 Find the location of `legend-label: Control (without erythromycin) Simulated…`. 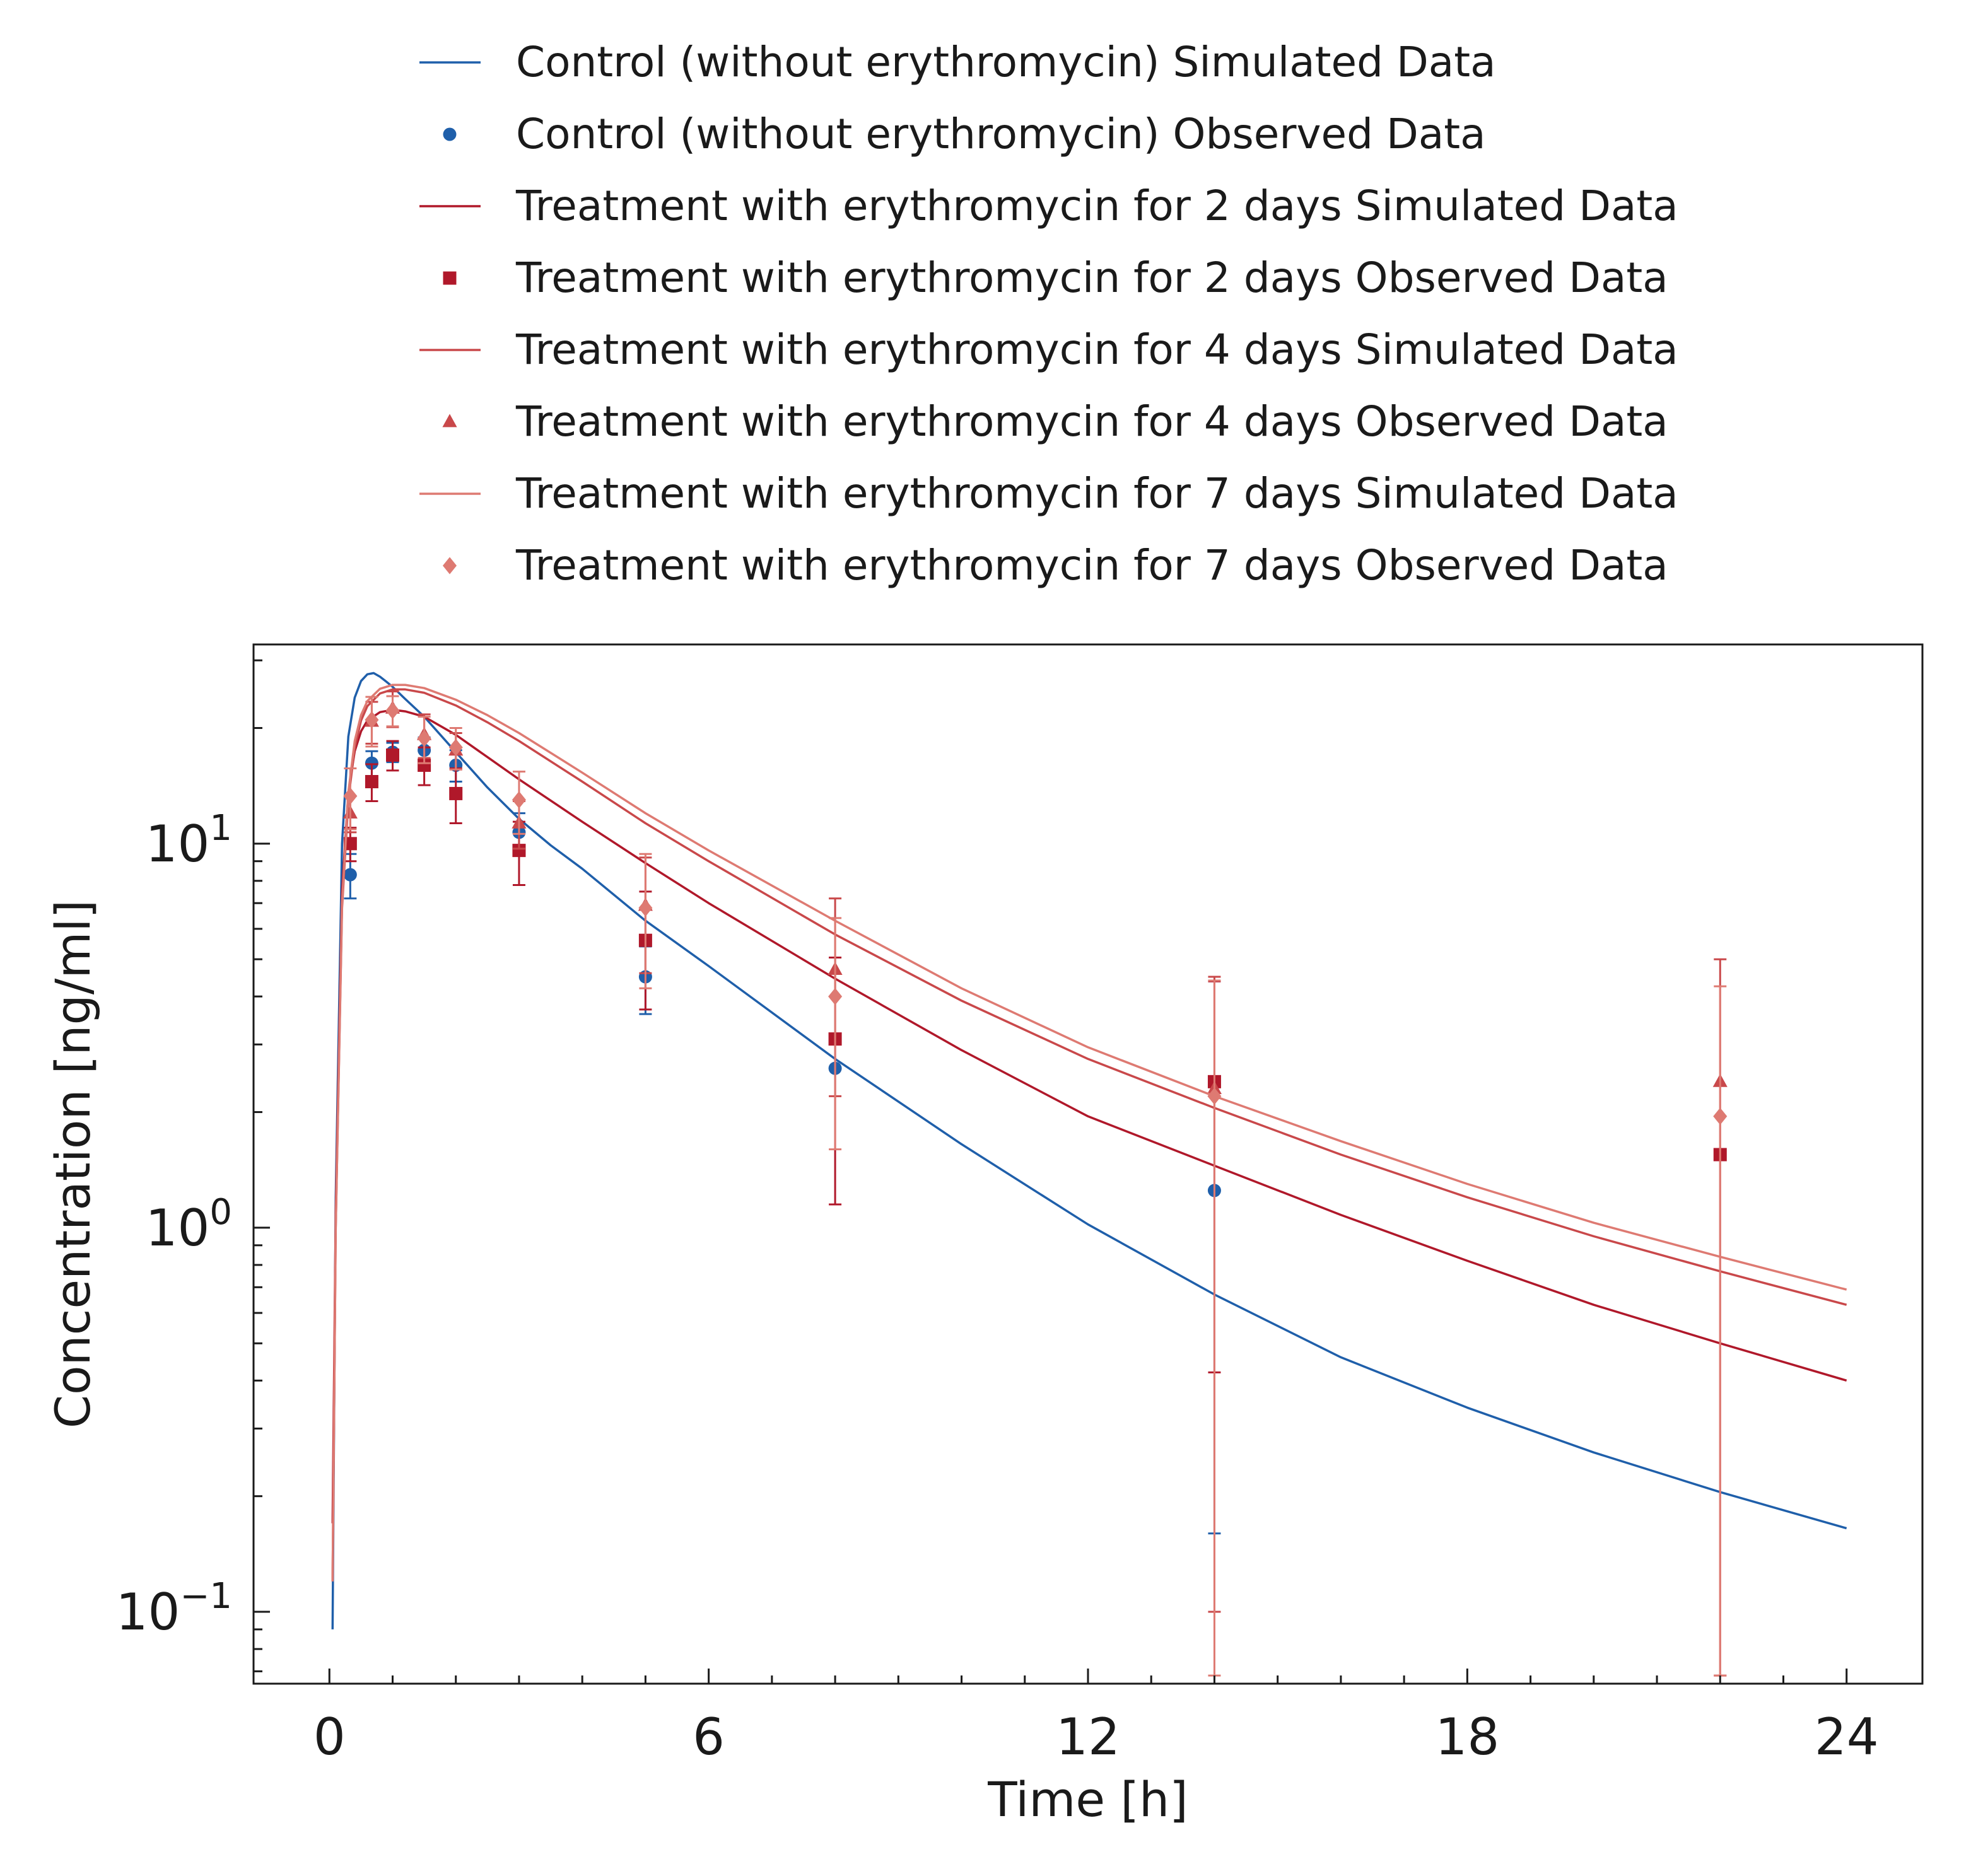

legend-label: Control (without erythromycin) Simulated… is located at coordinates (1006, 62).